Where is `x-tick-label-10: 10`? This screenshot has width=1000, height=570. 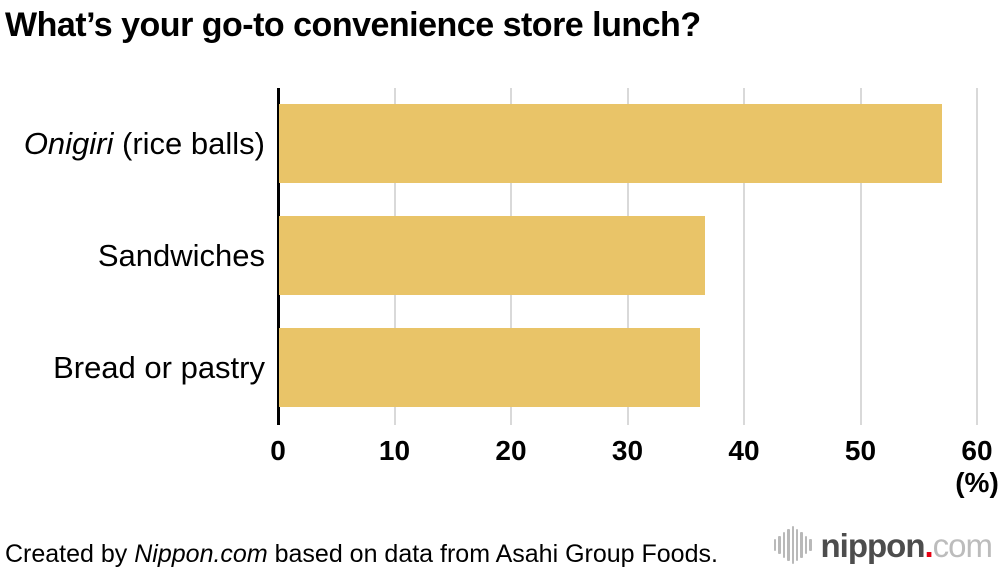
x-tick-label-10: 10 is located at coordinates (394, 450).